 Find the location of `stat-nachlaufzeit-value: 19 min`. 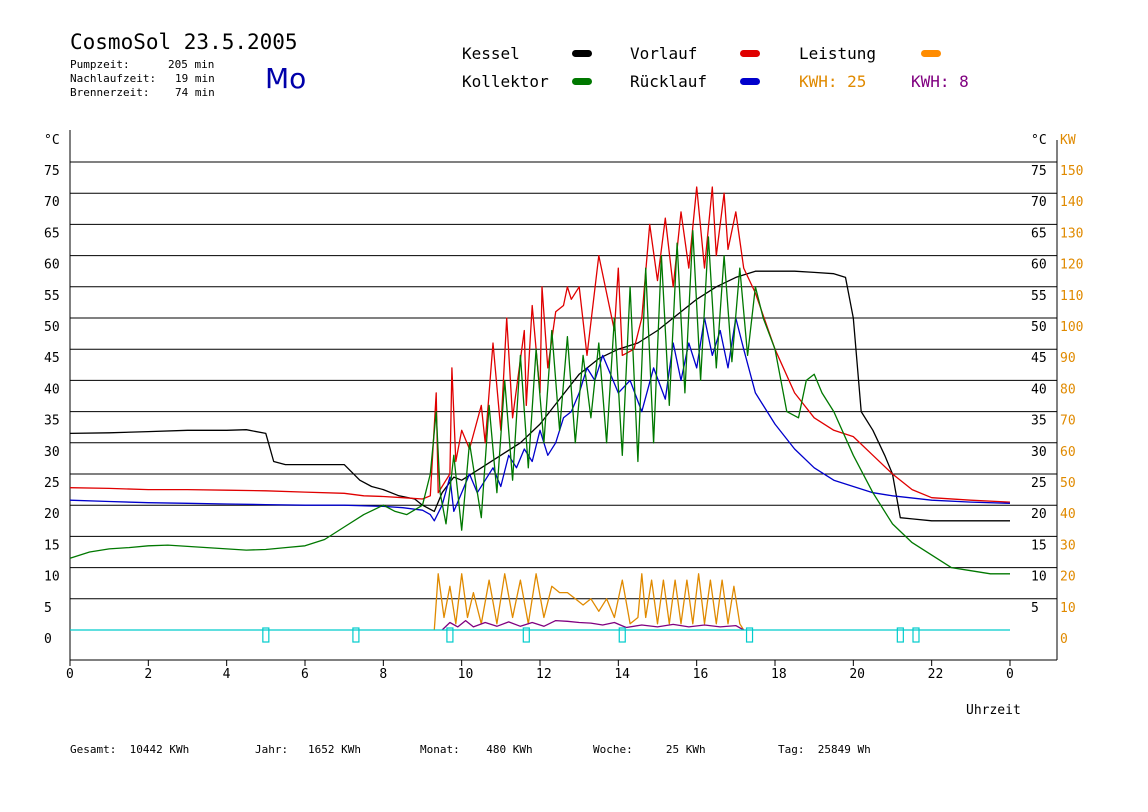

stat-nachlaufzeit-value: 19 min is located at coordinates (195, 78).